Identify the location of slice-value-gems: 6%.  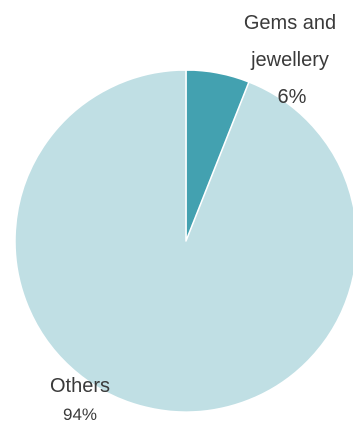
(292, 97).